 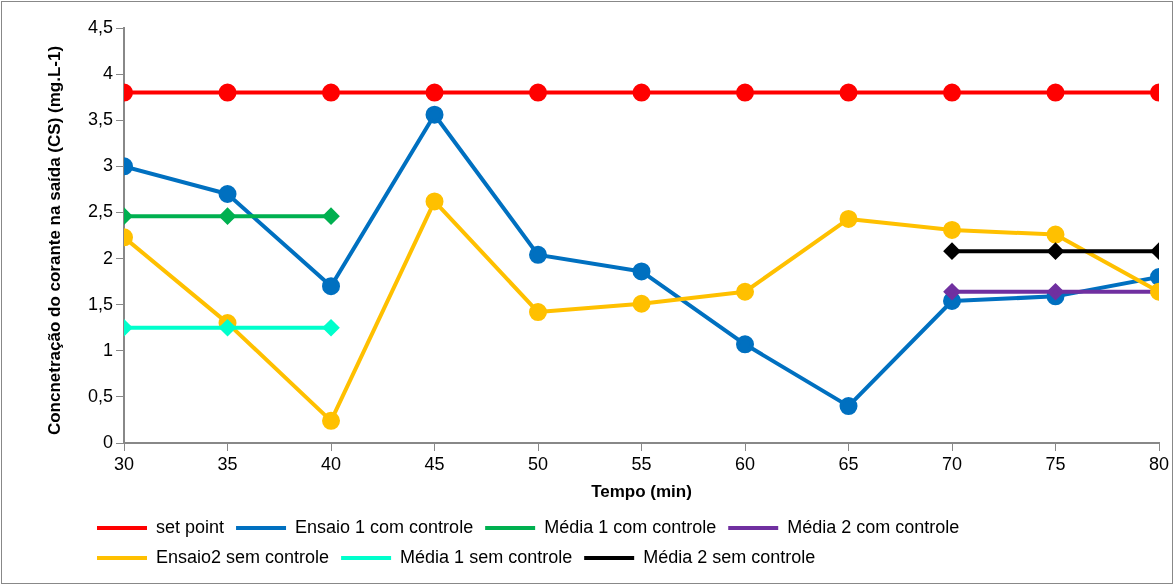 I want to click on x-tick-label: 55, so click(x=641, y=463).